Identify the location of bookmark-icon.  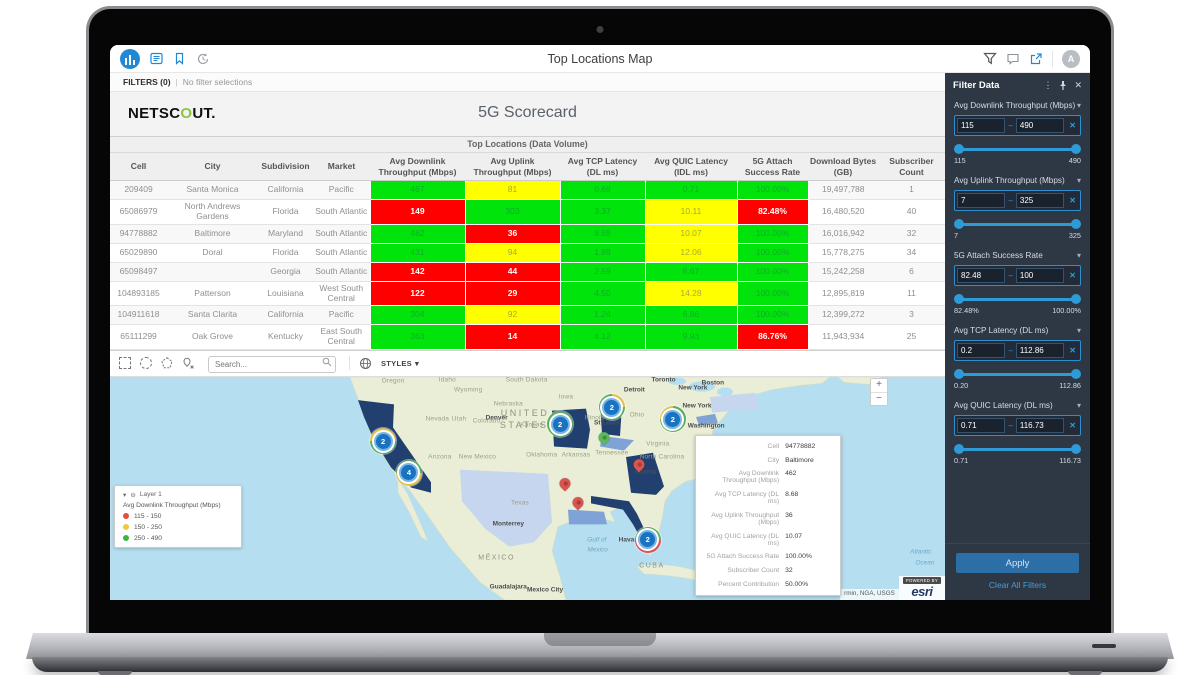
(179, 58).